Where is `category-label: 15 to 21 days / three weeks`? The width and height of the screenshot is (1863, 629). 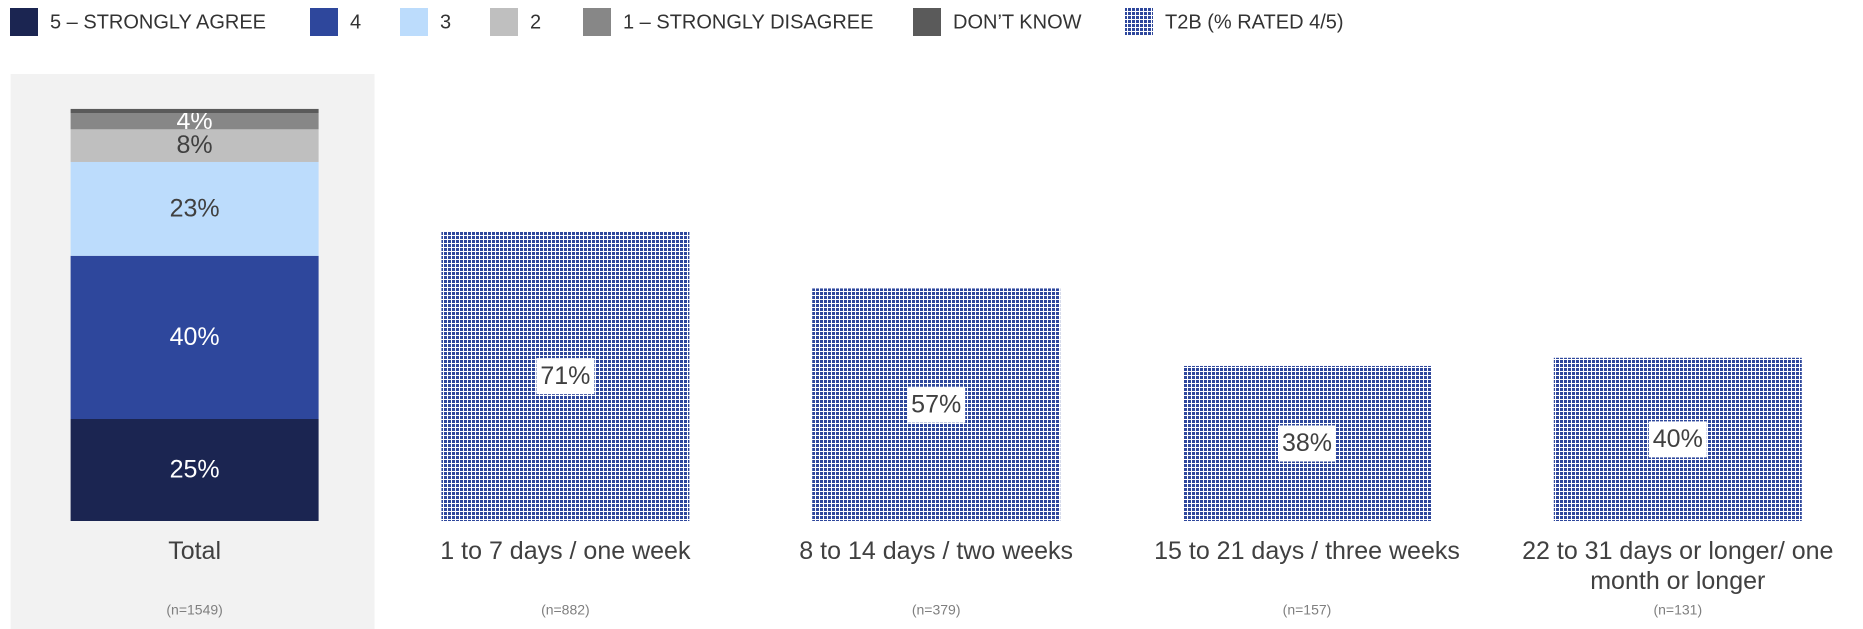
category-label: 15 to 21 days / three weeks is located at coordinates (1307, 551).